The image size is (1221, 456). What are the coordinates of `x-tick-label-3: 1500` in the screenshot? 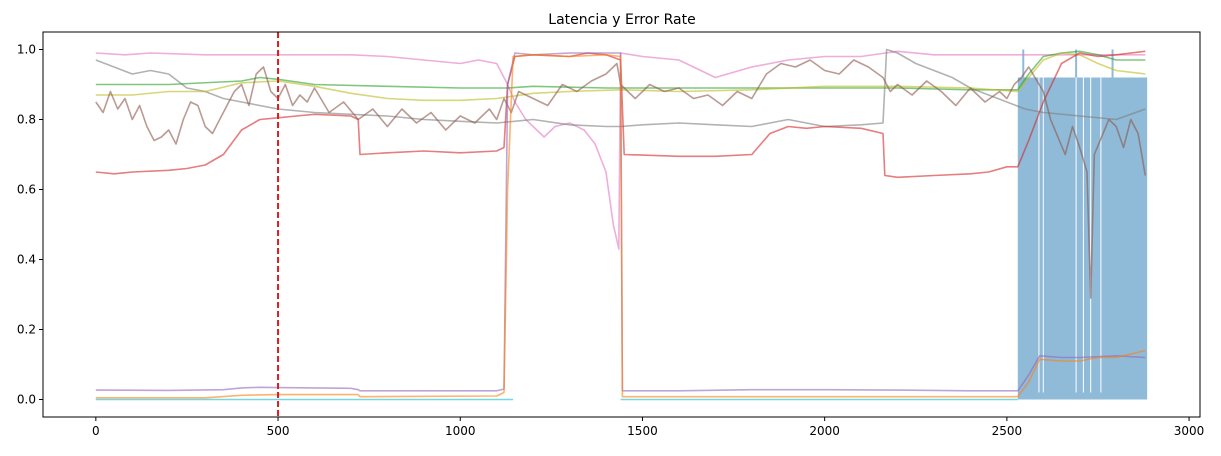 It's located at (642, 431).